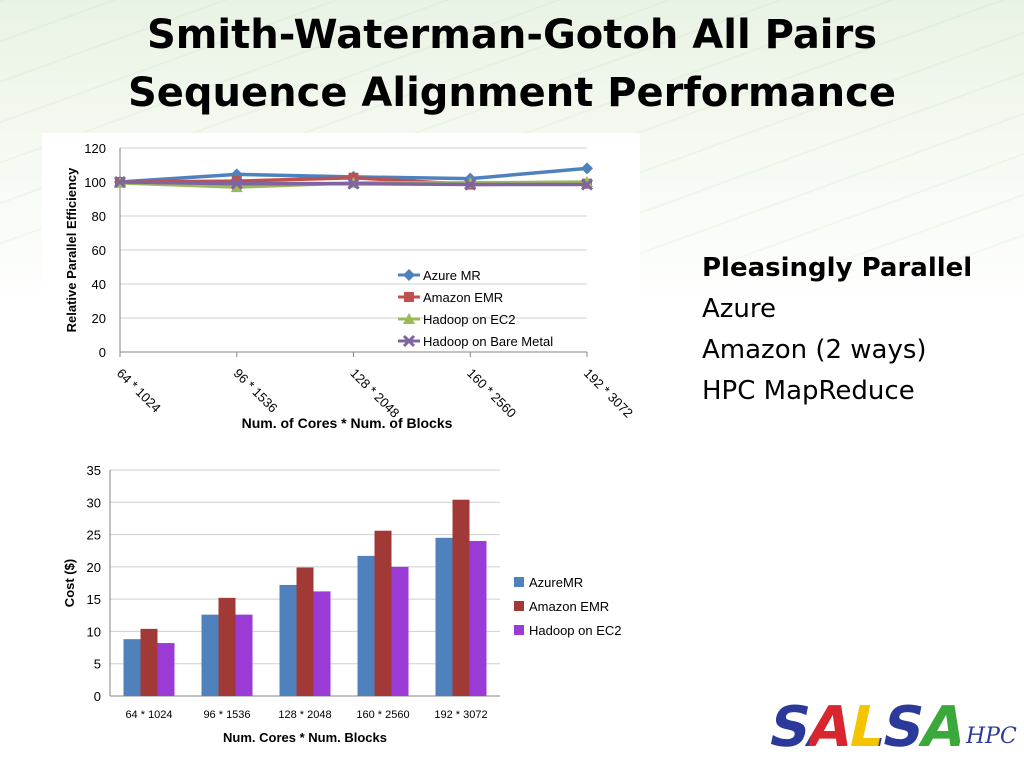 This screenshot has width=1024, height=768. Describe the element at coordinates (99, 250) in the screenshot. I see `y-tick-label: 60` at that location.